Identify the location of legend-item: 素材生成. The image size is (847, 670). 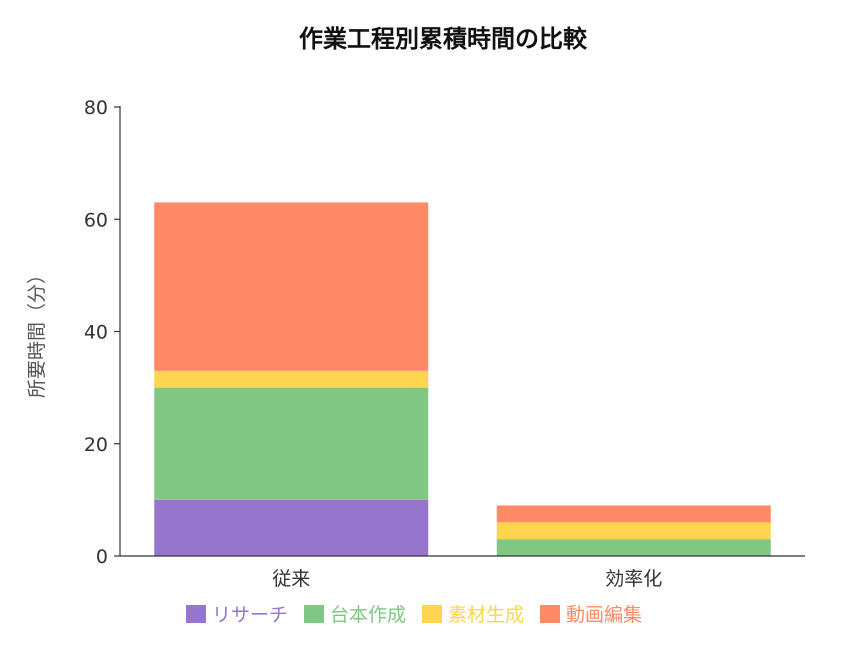
(473, 615).